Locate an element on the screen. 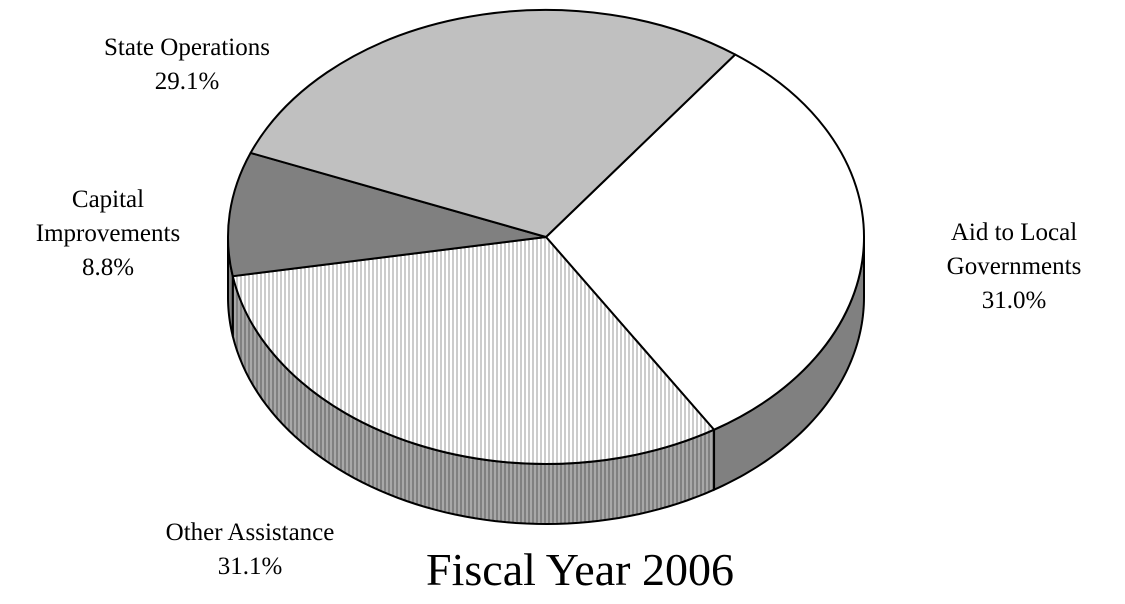  slice-name-capital-improvements-line2: Improvements is located at coordinates (108, 233).